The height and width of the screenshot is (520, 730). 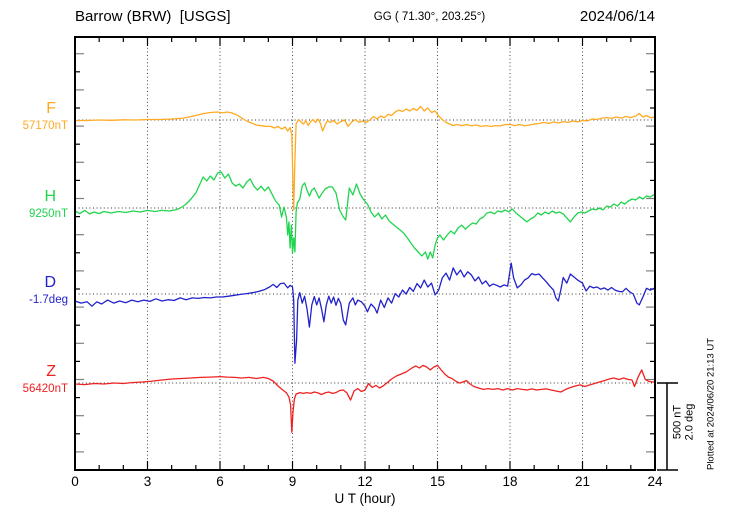 I want to click on component-letter-Z: Z, so click(x=51, y=371).